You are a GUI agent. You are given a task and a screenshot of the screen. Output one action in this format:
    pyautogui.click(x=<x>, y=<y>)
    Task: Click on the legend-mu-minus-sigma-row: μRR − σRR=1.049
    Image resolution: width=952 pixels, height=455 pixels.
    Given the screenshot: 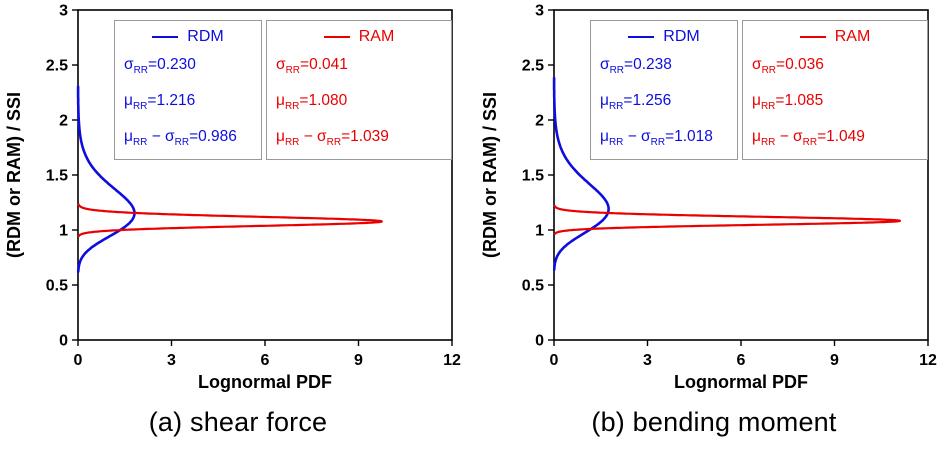 What is the action you would take?
    pyautogui.click(x=835, y=140)
    